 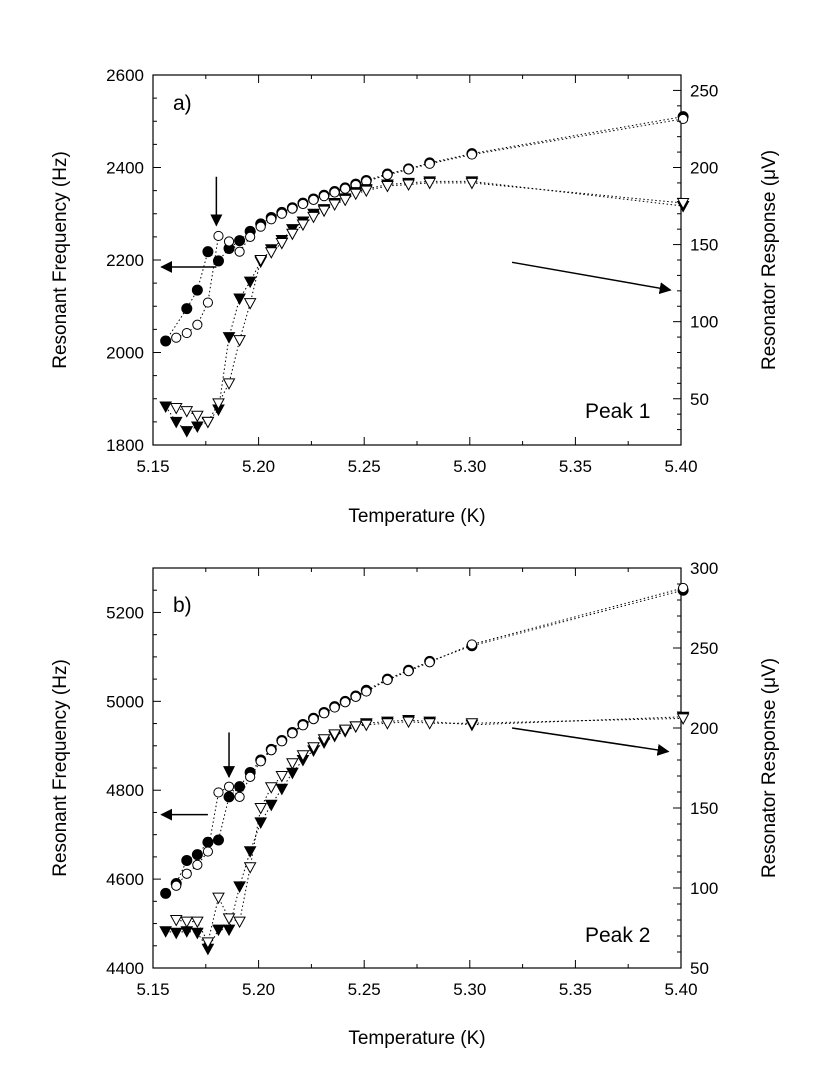 What do you see at coordinates (416, 235) in the screenshot?
I see `annotations` at bounding box center [416, 235].